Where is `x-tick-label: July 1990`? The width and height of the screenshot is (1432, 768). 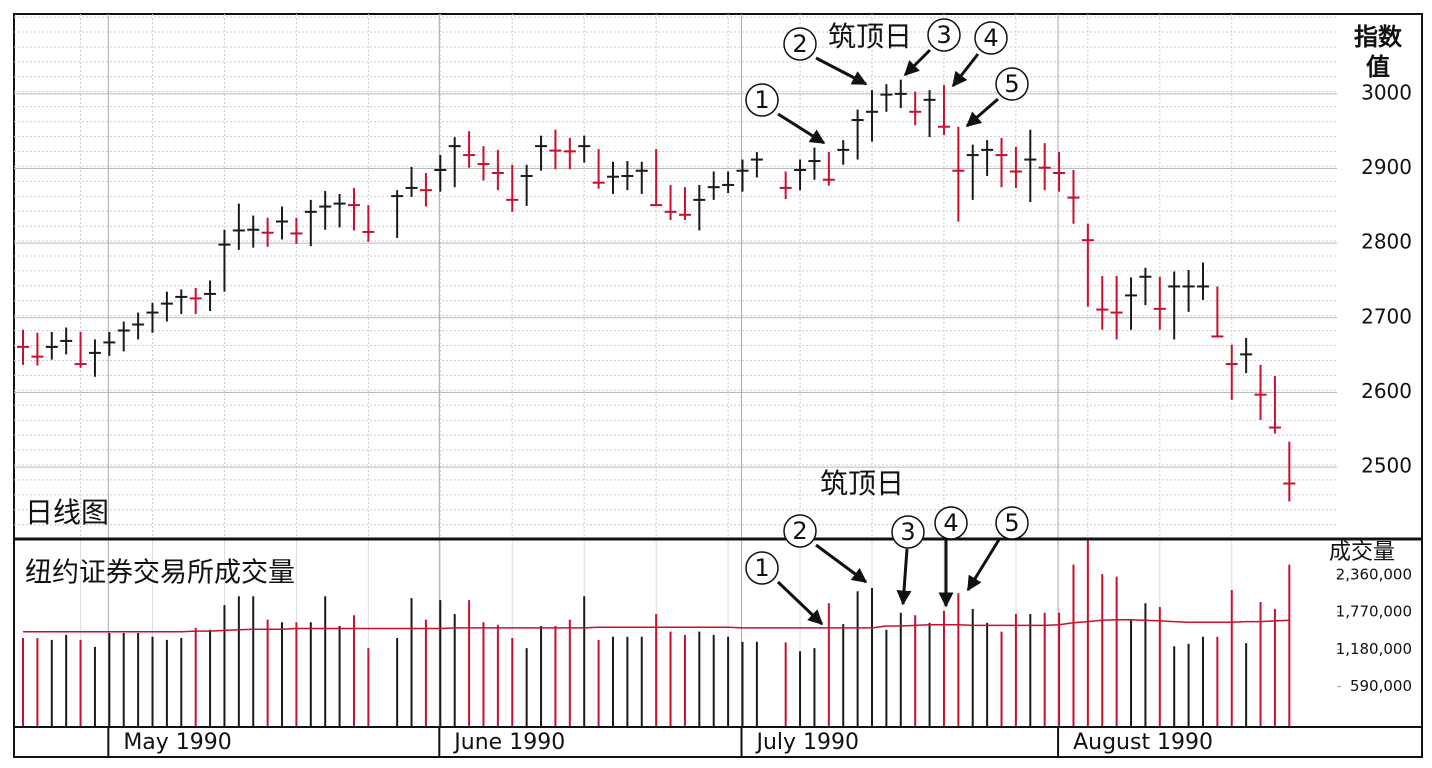
x-tick-label: July 1990 is located at coordinates (807, 742).